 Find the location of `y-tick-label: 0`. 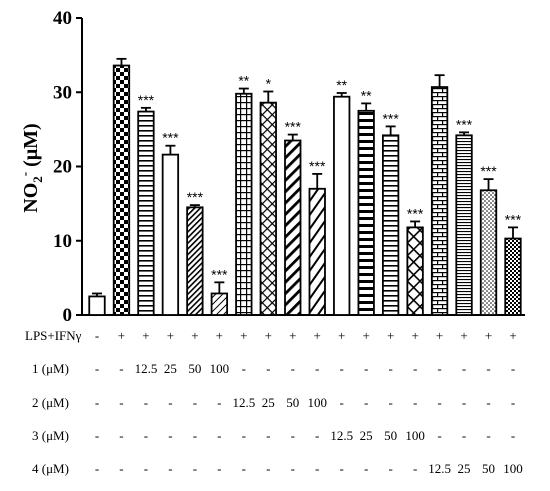

y-tick-label: 0 is located at coordinates (68, 315).